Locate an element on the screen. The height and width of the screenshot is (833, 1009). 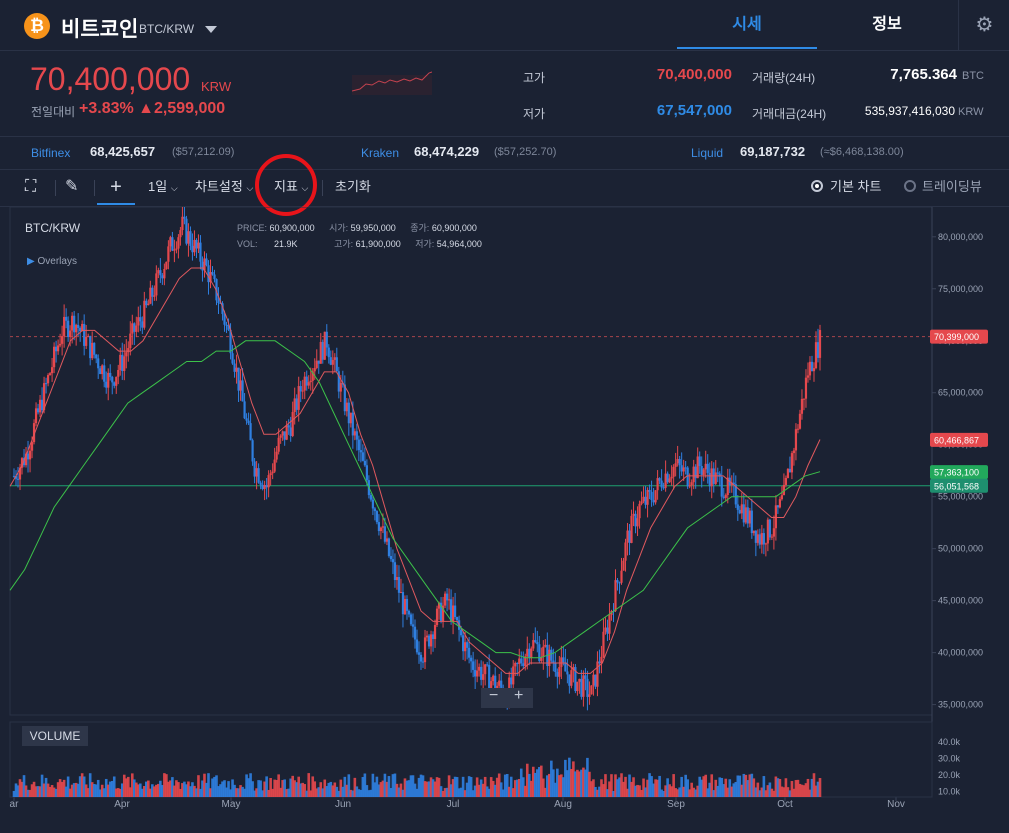
y-tick-label: 55,000,000 is located at coordinates (960, 497).